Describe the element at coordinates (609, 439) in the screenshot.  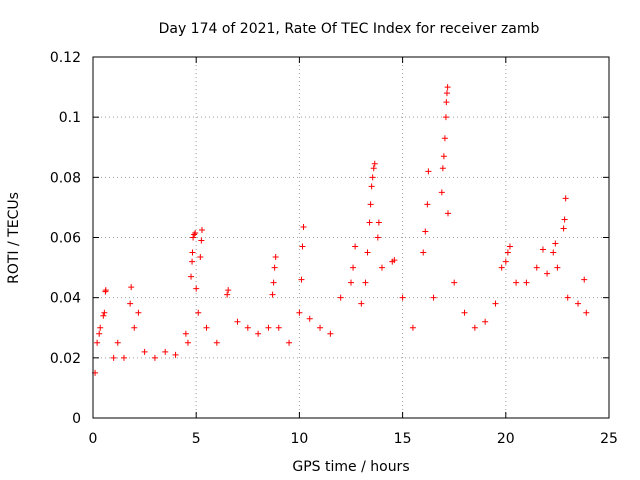
I see `x-tick-label: 25` at that location.